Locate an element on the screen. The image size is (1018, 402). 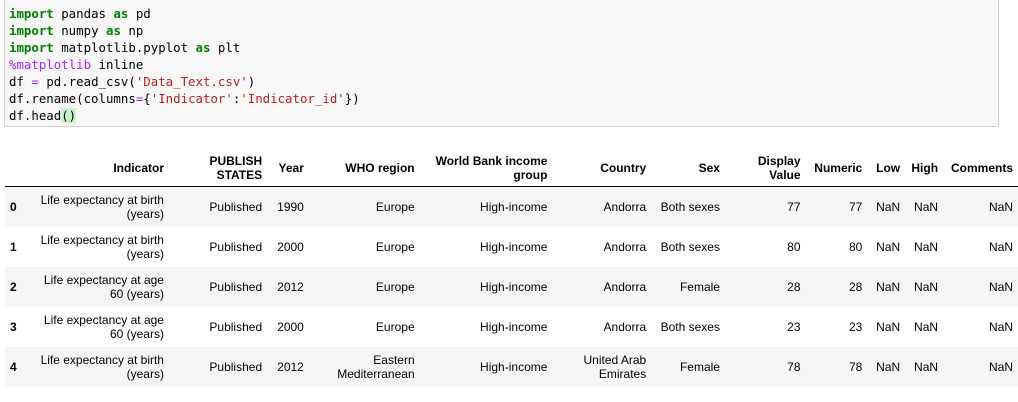
code-token: plt is located at coordinates (225, 47).